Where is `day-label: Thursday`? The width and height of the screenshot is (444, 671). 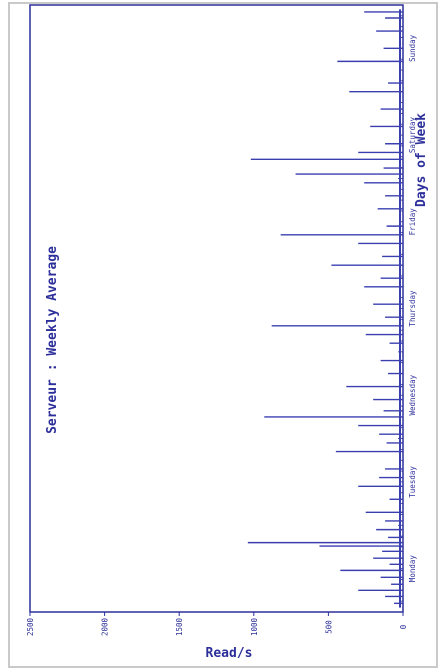
day-label: Thursday is located at coordinates (412, 308).